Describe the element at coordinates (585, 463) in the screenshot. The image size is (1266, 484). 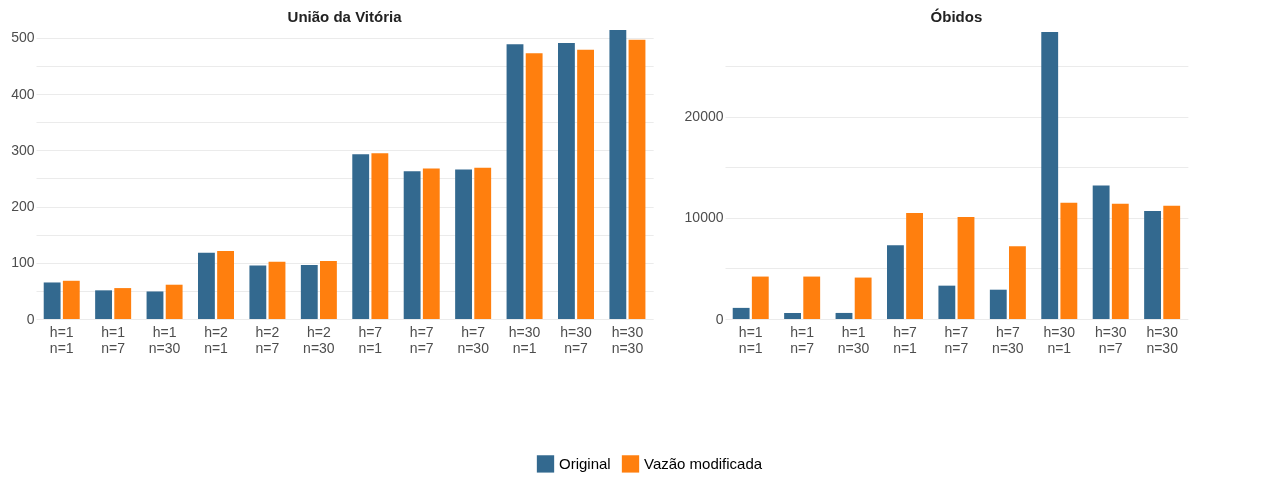
I see `legend-label: Original` at that location.